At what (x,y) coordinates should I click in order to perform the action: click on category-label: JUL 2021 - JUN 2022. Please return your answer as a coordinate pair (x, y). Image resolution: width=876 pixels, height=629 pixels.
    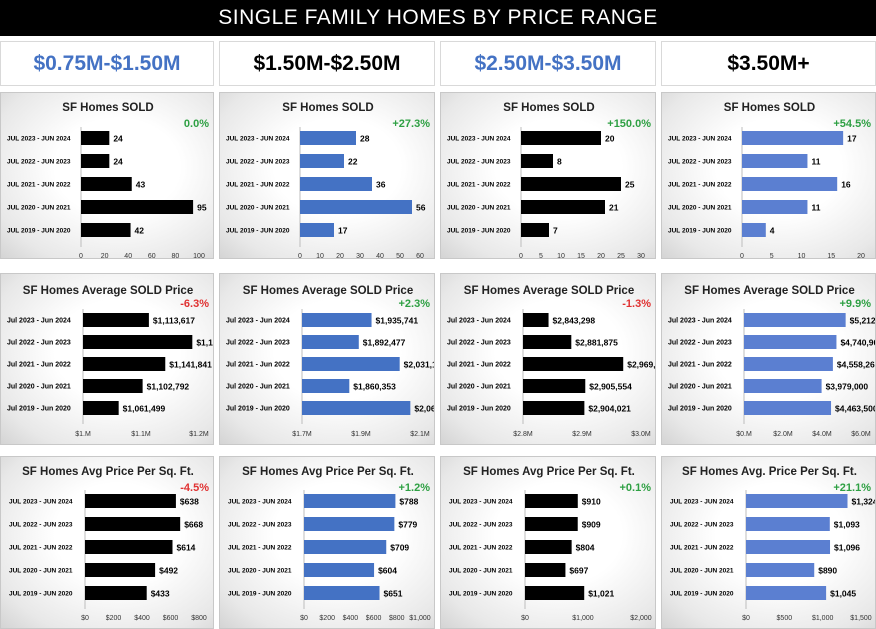
    Looking at the image, I should click on (258, 185).